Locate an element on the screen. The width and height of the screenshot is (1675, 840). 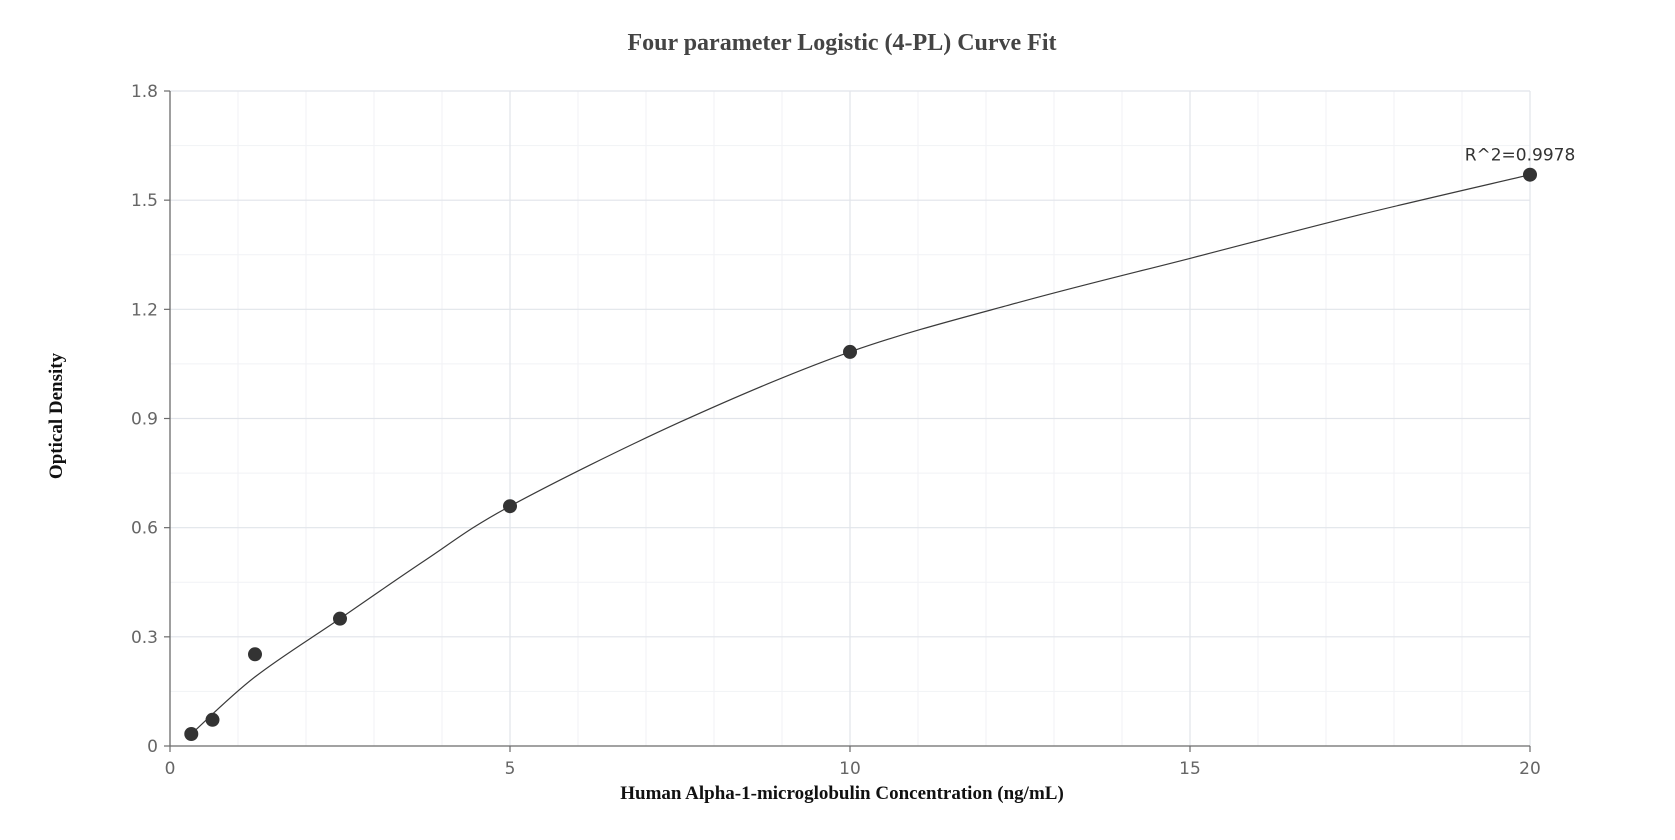
x-tick-label: 15 is located at coordinates (1190, 769).